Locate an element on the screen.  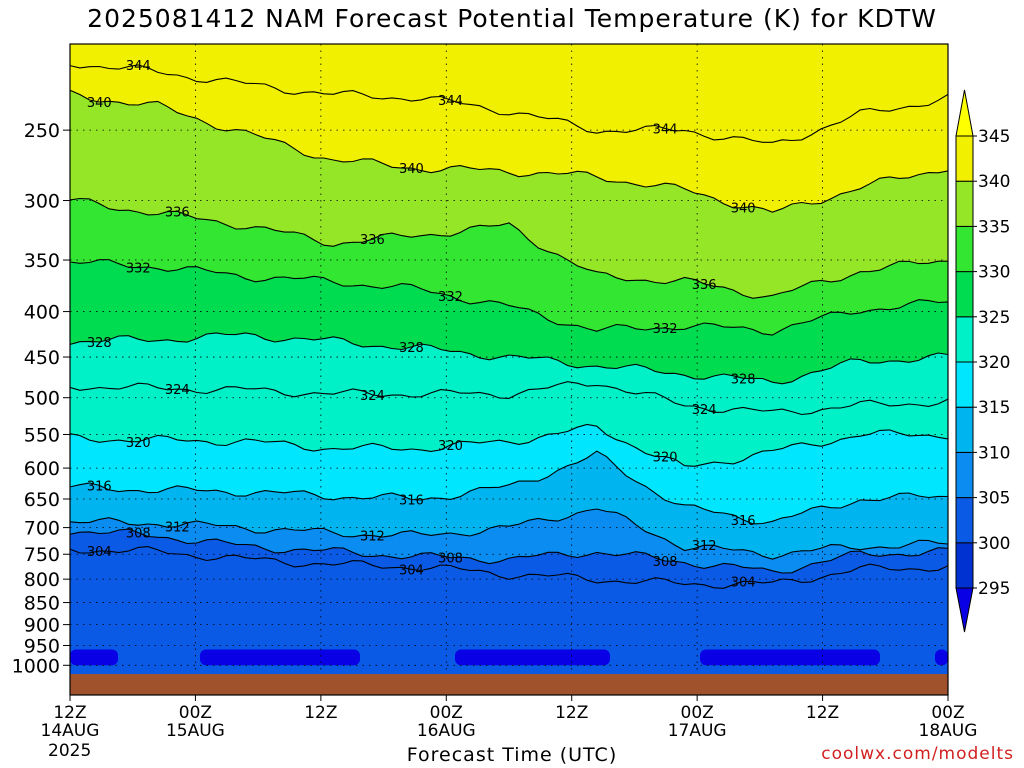
y-tick-label: 500 is located at coordinates (42, 399).